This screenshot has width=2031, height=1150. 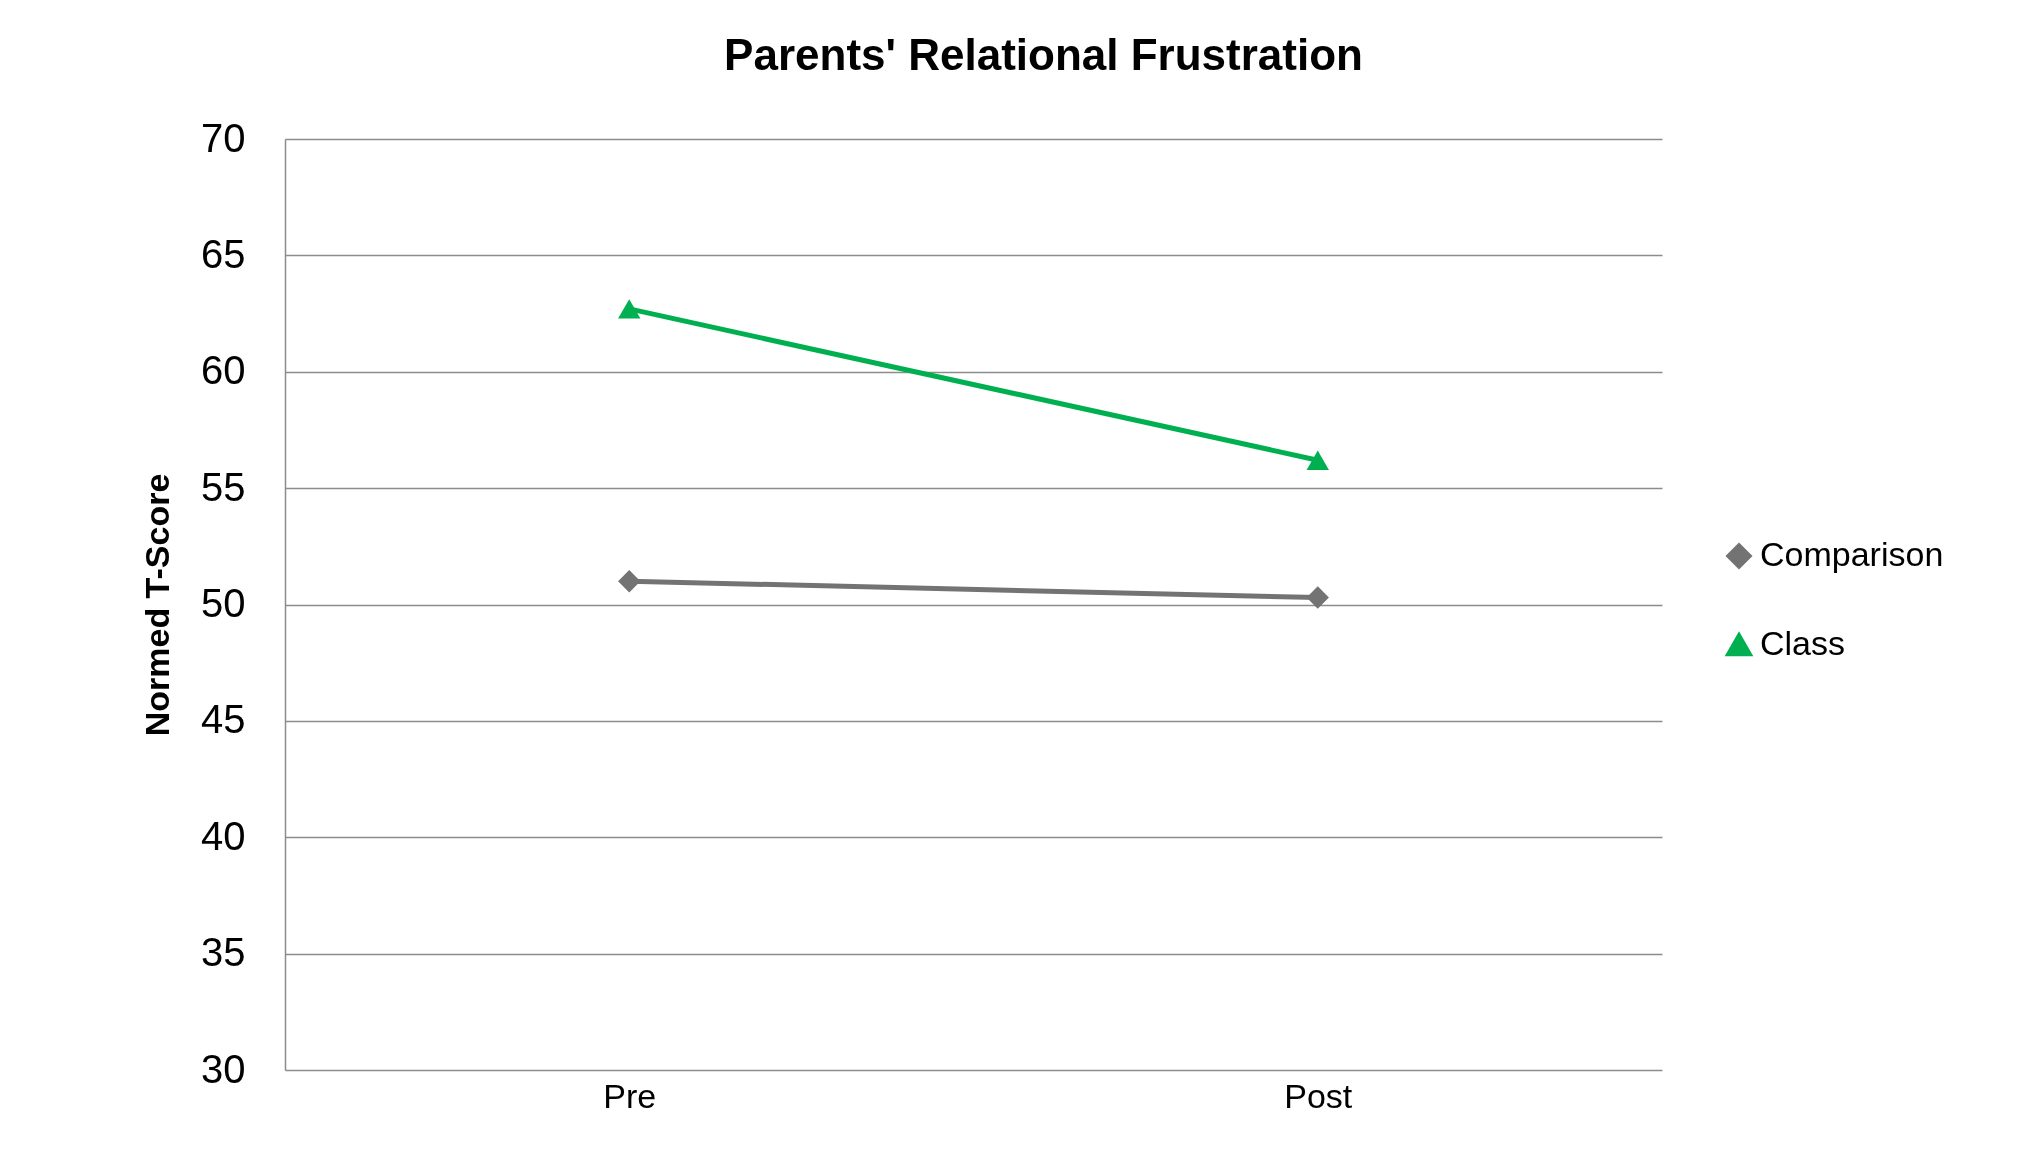 What do you see at coordinates (223, 370) in the screenshot?
I see `y-tick-label: 60` at bounding box center [223, 370].